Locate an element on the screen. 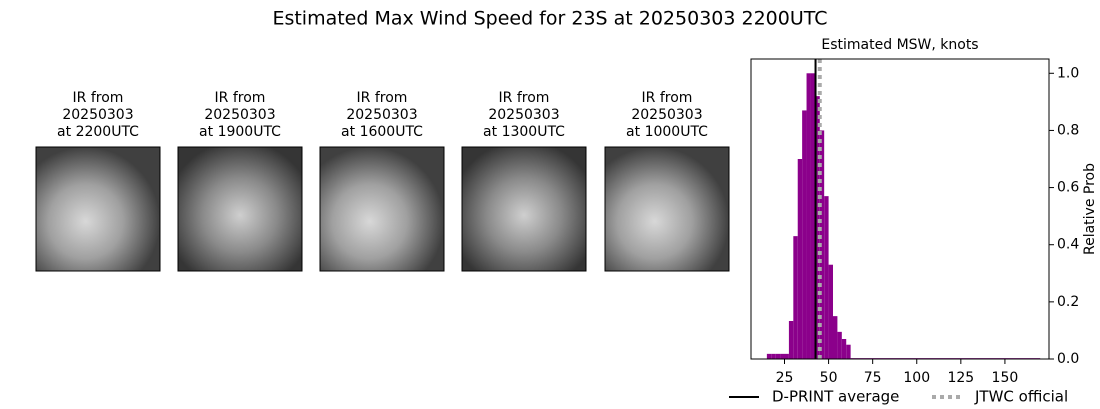 This screenshot has width=1100, height=409. legend-label: JTWC official is located at coordinates (1021, 397).